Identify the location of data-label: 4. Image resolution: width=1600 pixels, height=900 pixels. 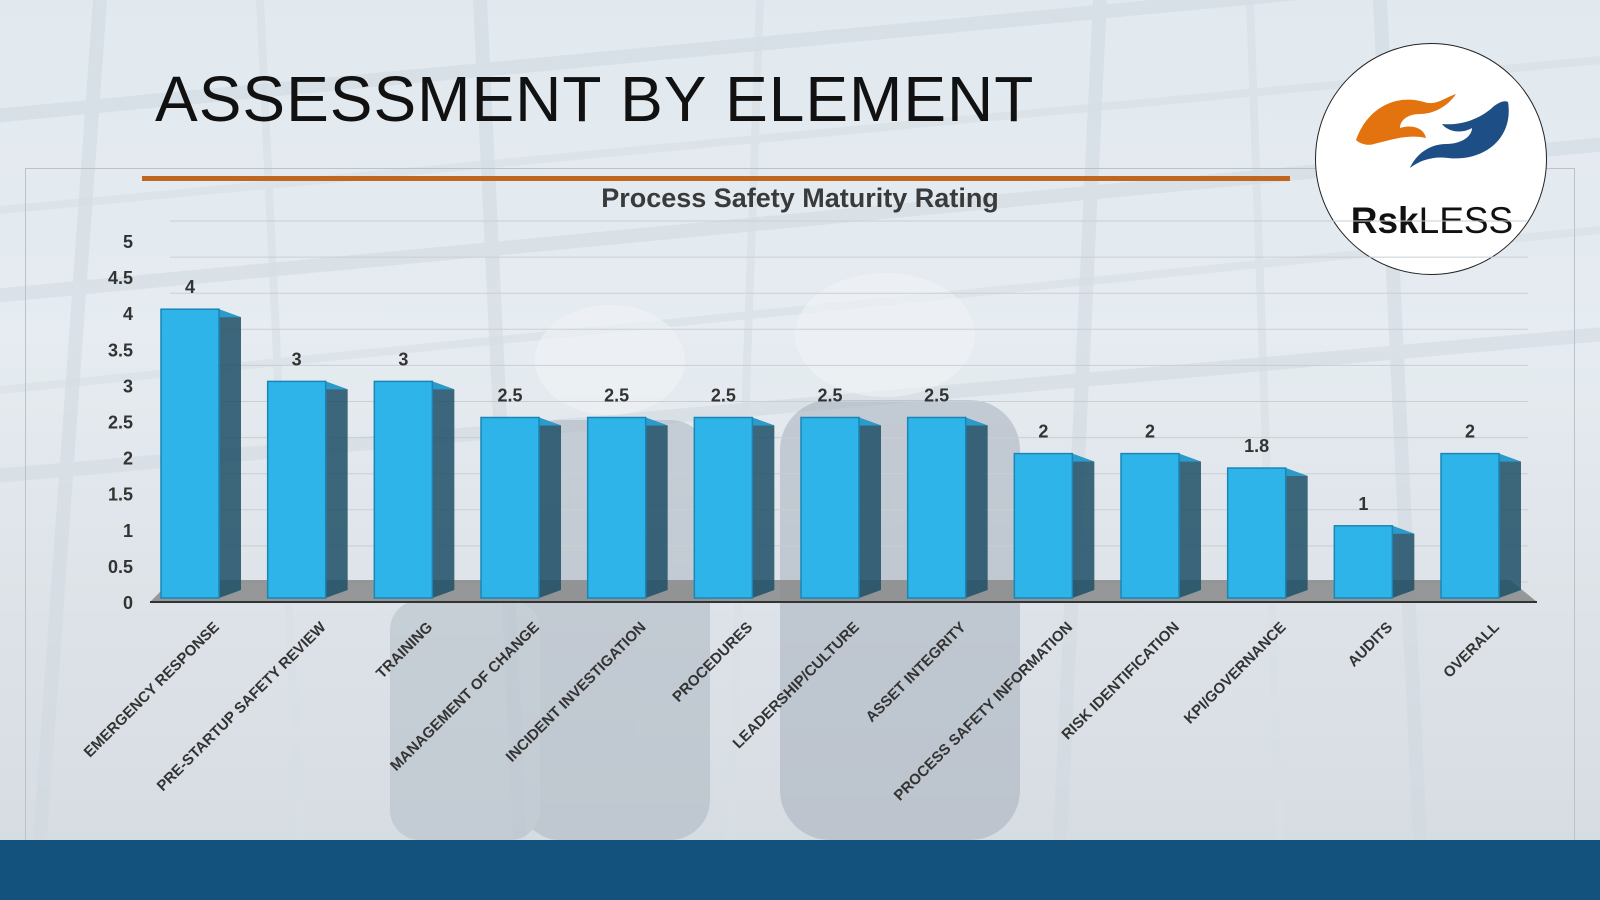
(190, 287).